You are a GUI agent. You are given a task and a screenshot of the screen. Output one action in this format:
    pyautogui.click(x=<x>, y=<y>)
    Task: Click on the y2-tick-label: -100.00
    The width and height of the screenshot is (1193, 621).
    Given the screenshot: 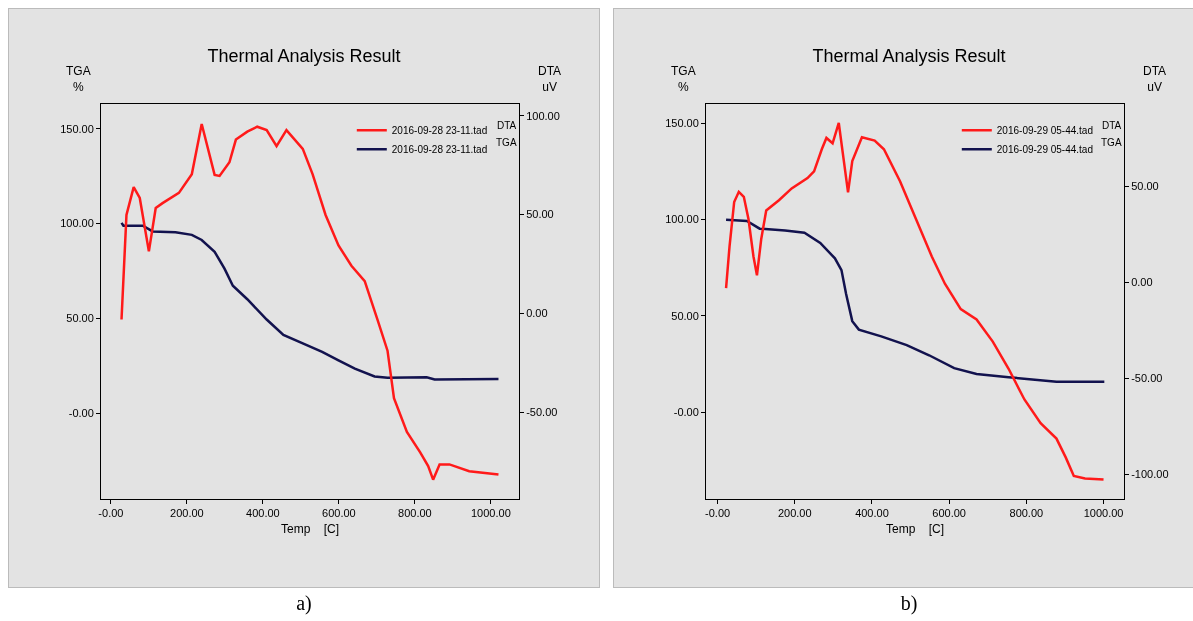 What is the action you would take?
    pyautogui.click(x=1150, y=473)
    